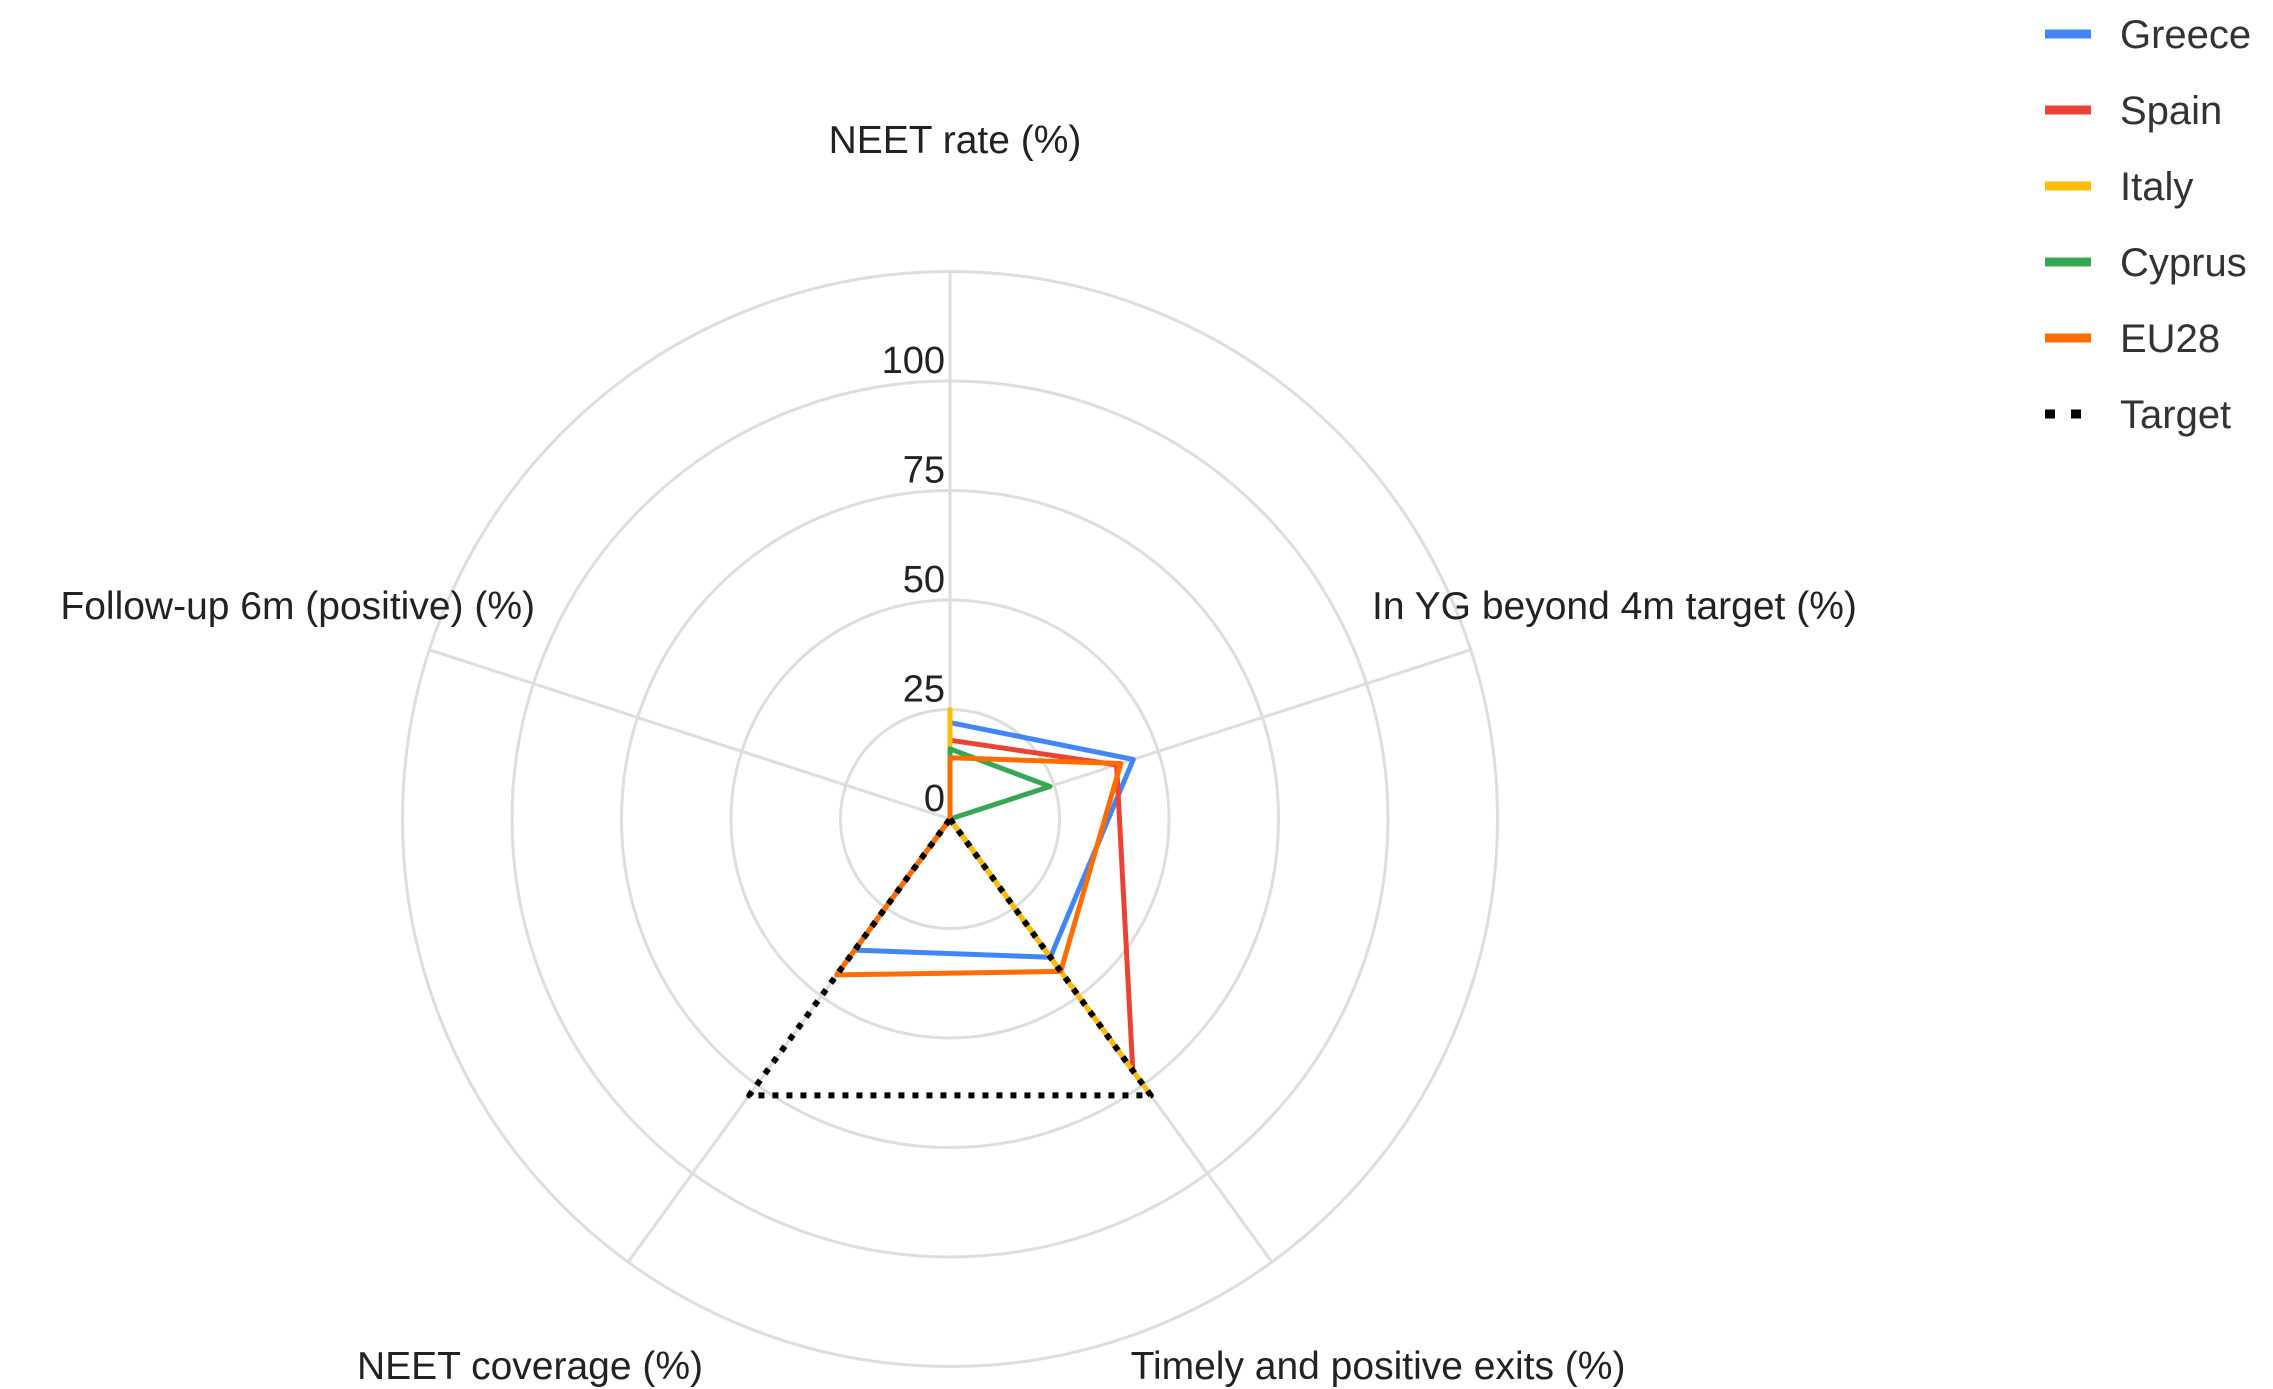 This screenshot has height=1389, width=2273. What do you see at coordinates (924, 471) in the screenshot?
I see `tick-label: 75` at bounding box center [924, 471].